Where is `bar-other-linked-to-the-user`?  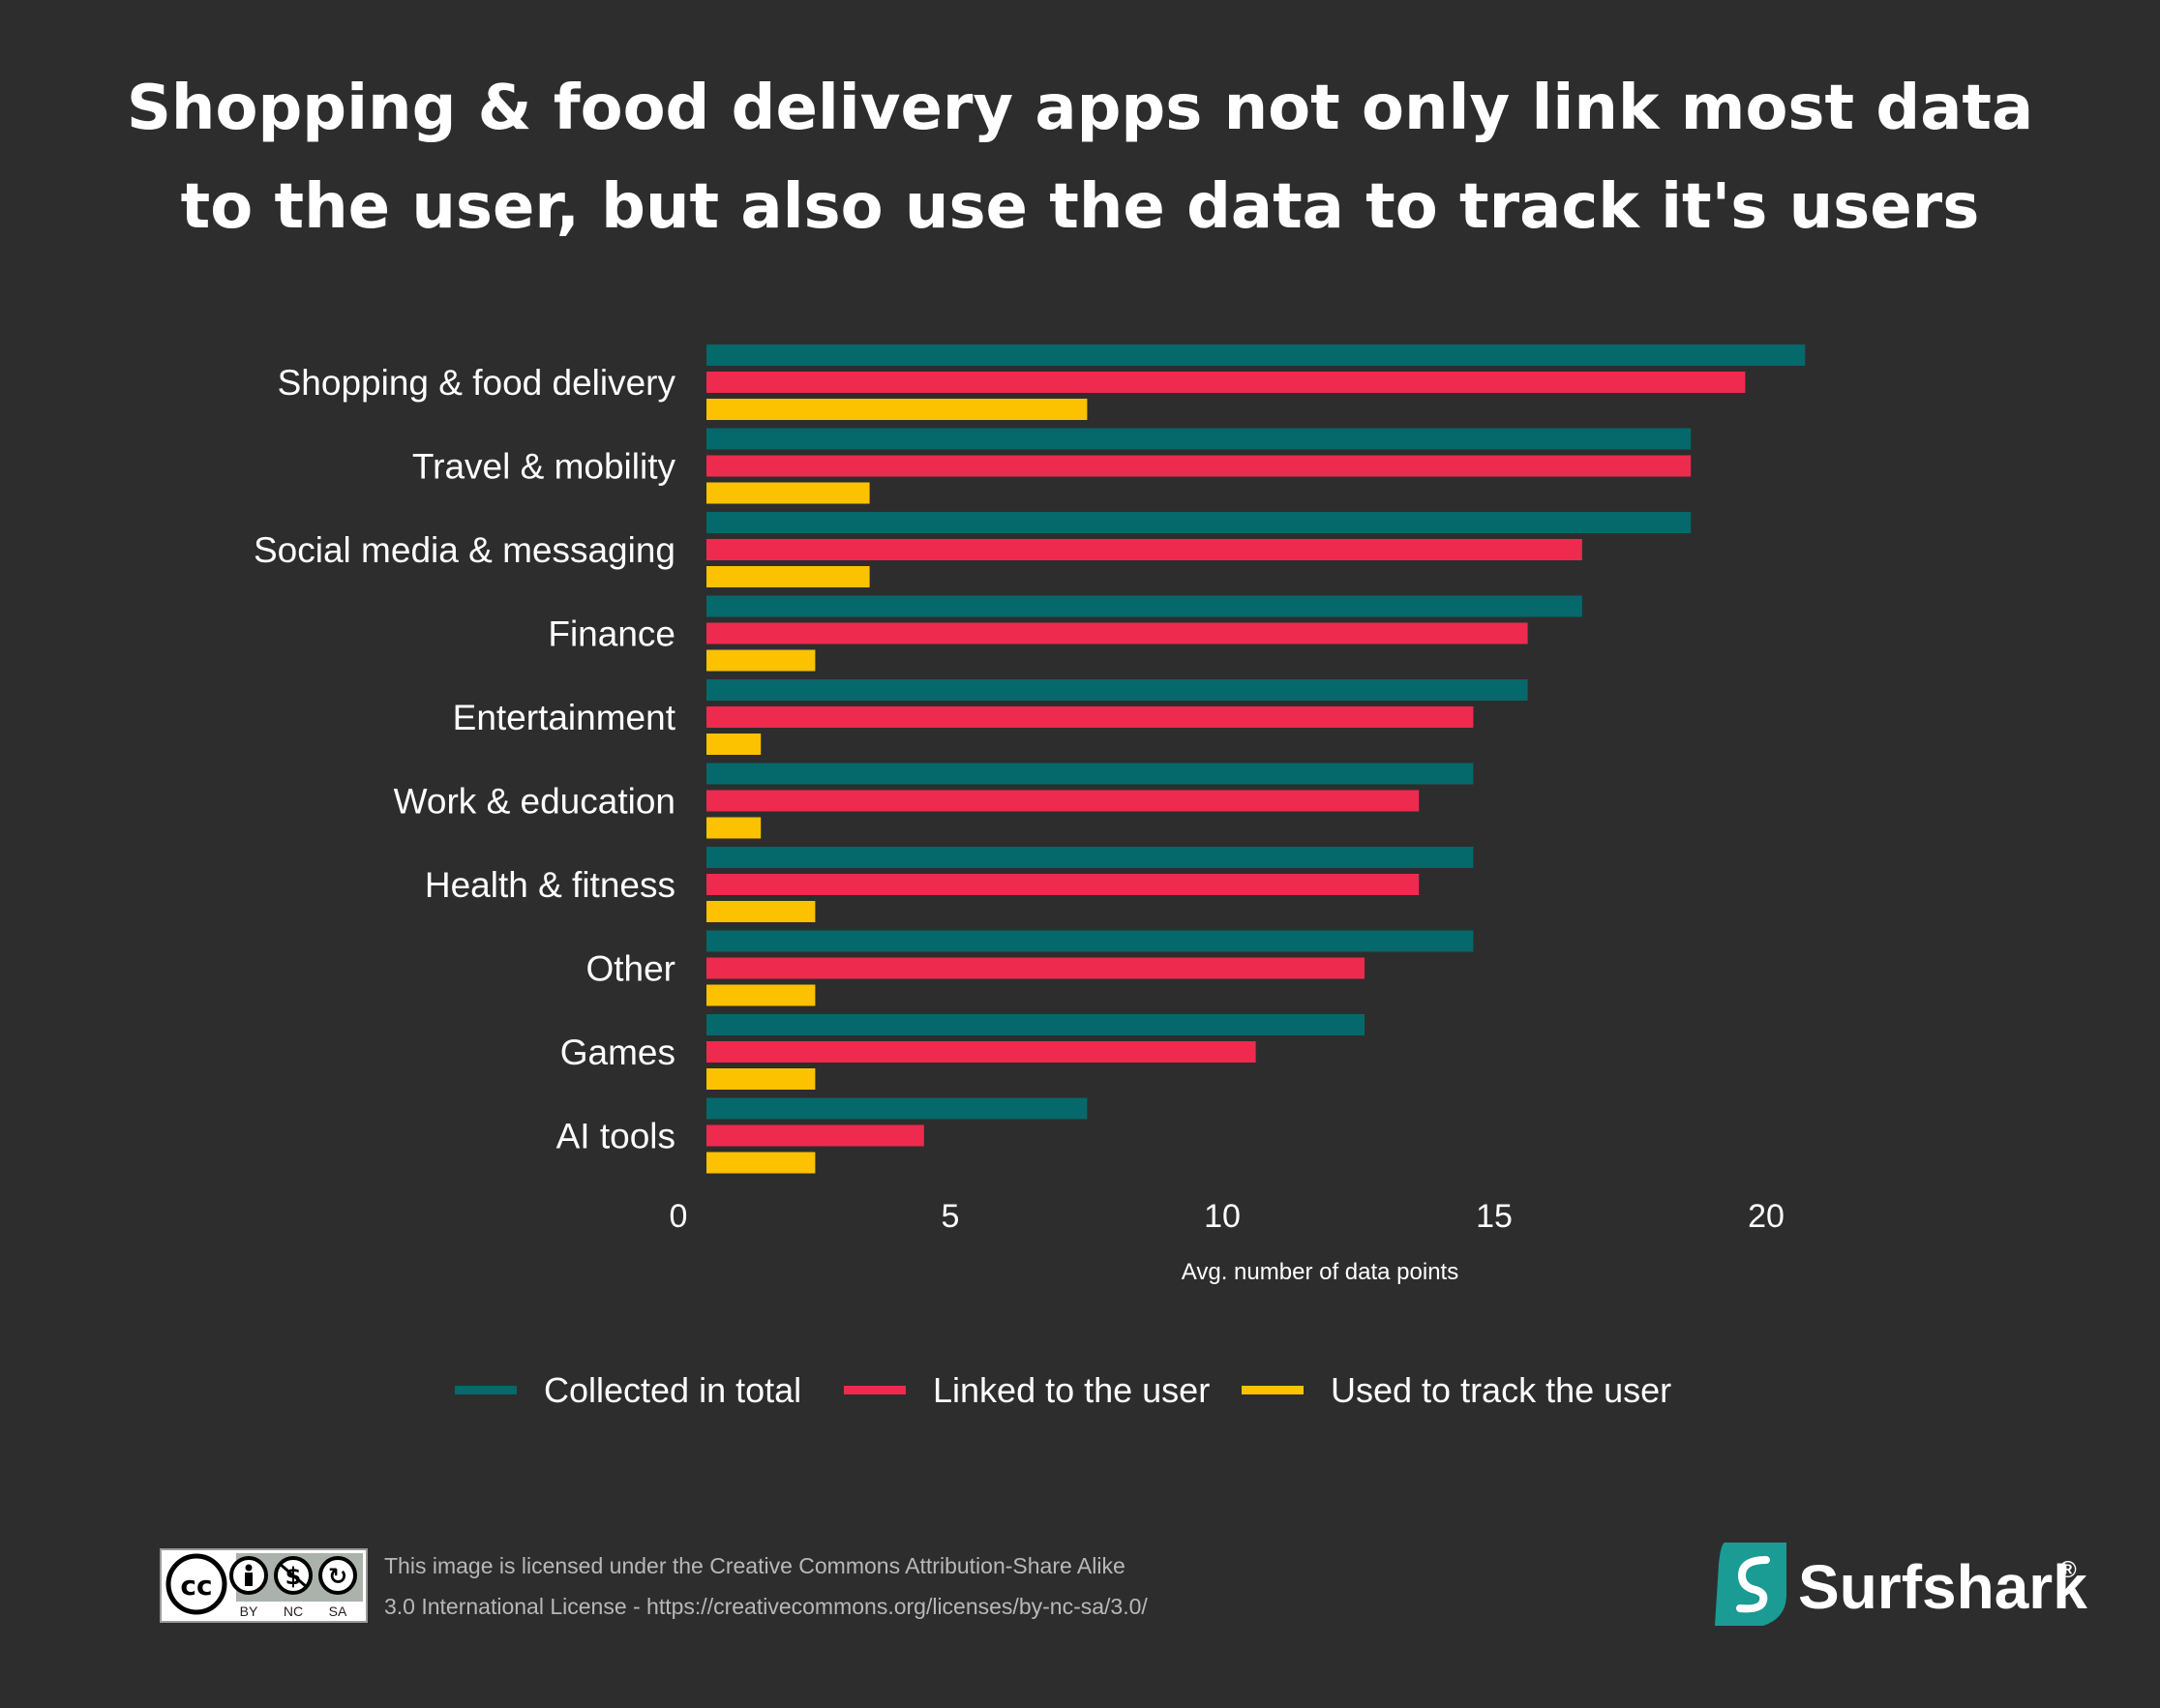
bar-other-linked-to-the-user is located at coordinates (1036, 968).